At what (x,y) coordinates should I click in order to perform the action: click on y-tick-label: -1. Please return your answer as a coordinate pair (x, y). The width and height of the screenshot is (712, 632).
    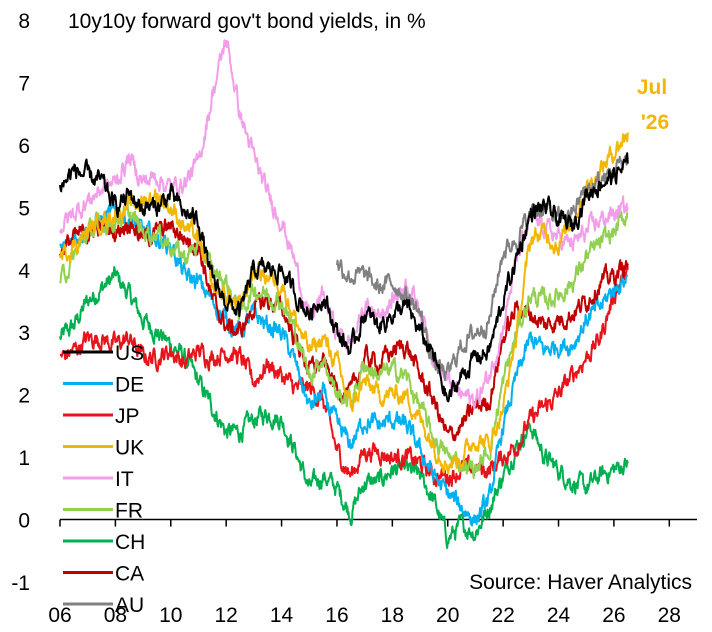
    Looking at the image, I should click on (20, 583).